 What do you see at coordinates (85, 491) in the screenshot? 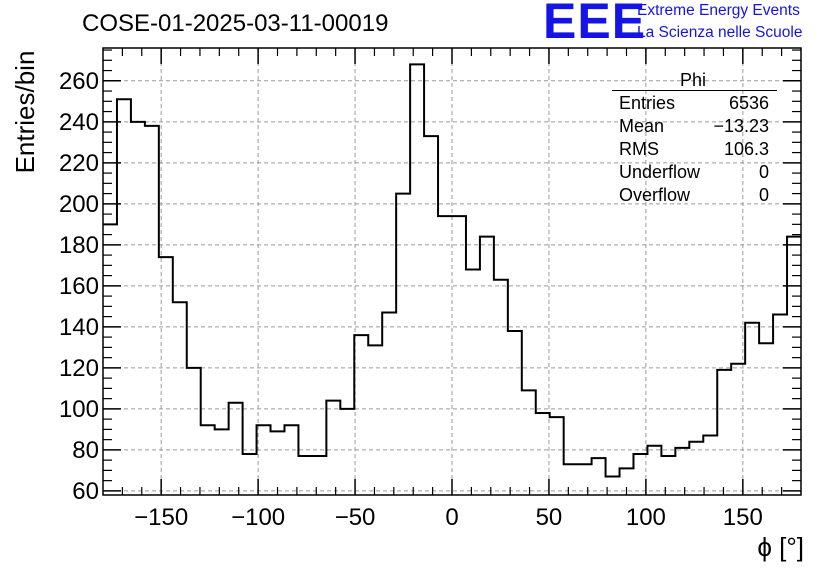
I see `y-tick-label: 60` at bounding box center [85, 491].